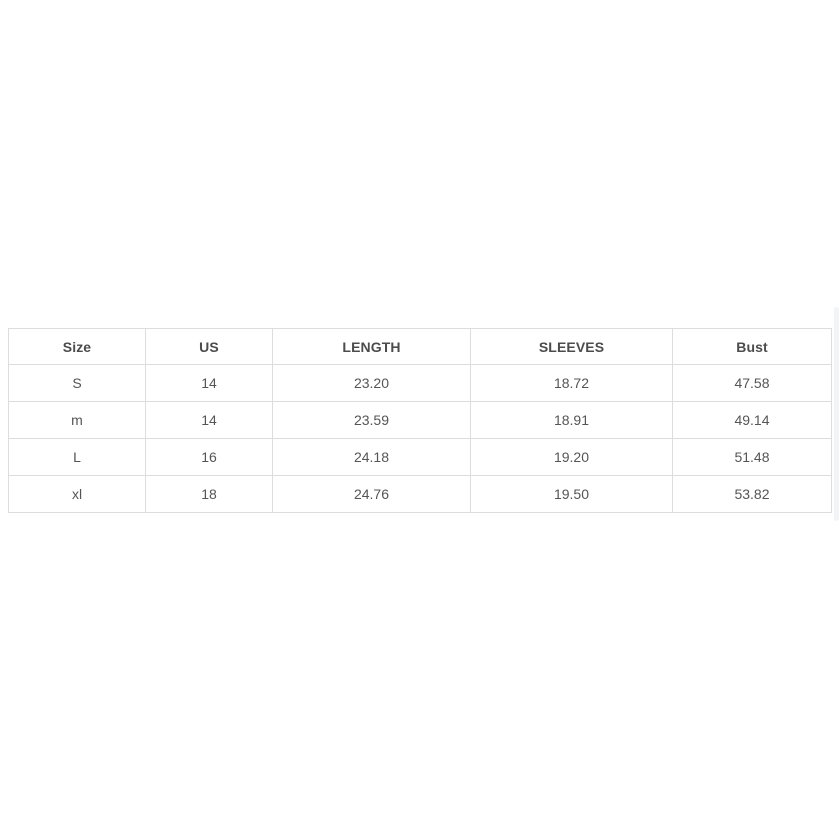 The width and height of the screenshot is (839, 839). I want to click on table-row: xl 18 24.76 19.50 53.82, so click(420, 494).